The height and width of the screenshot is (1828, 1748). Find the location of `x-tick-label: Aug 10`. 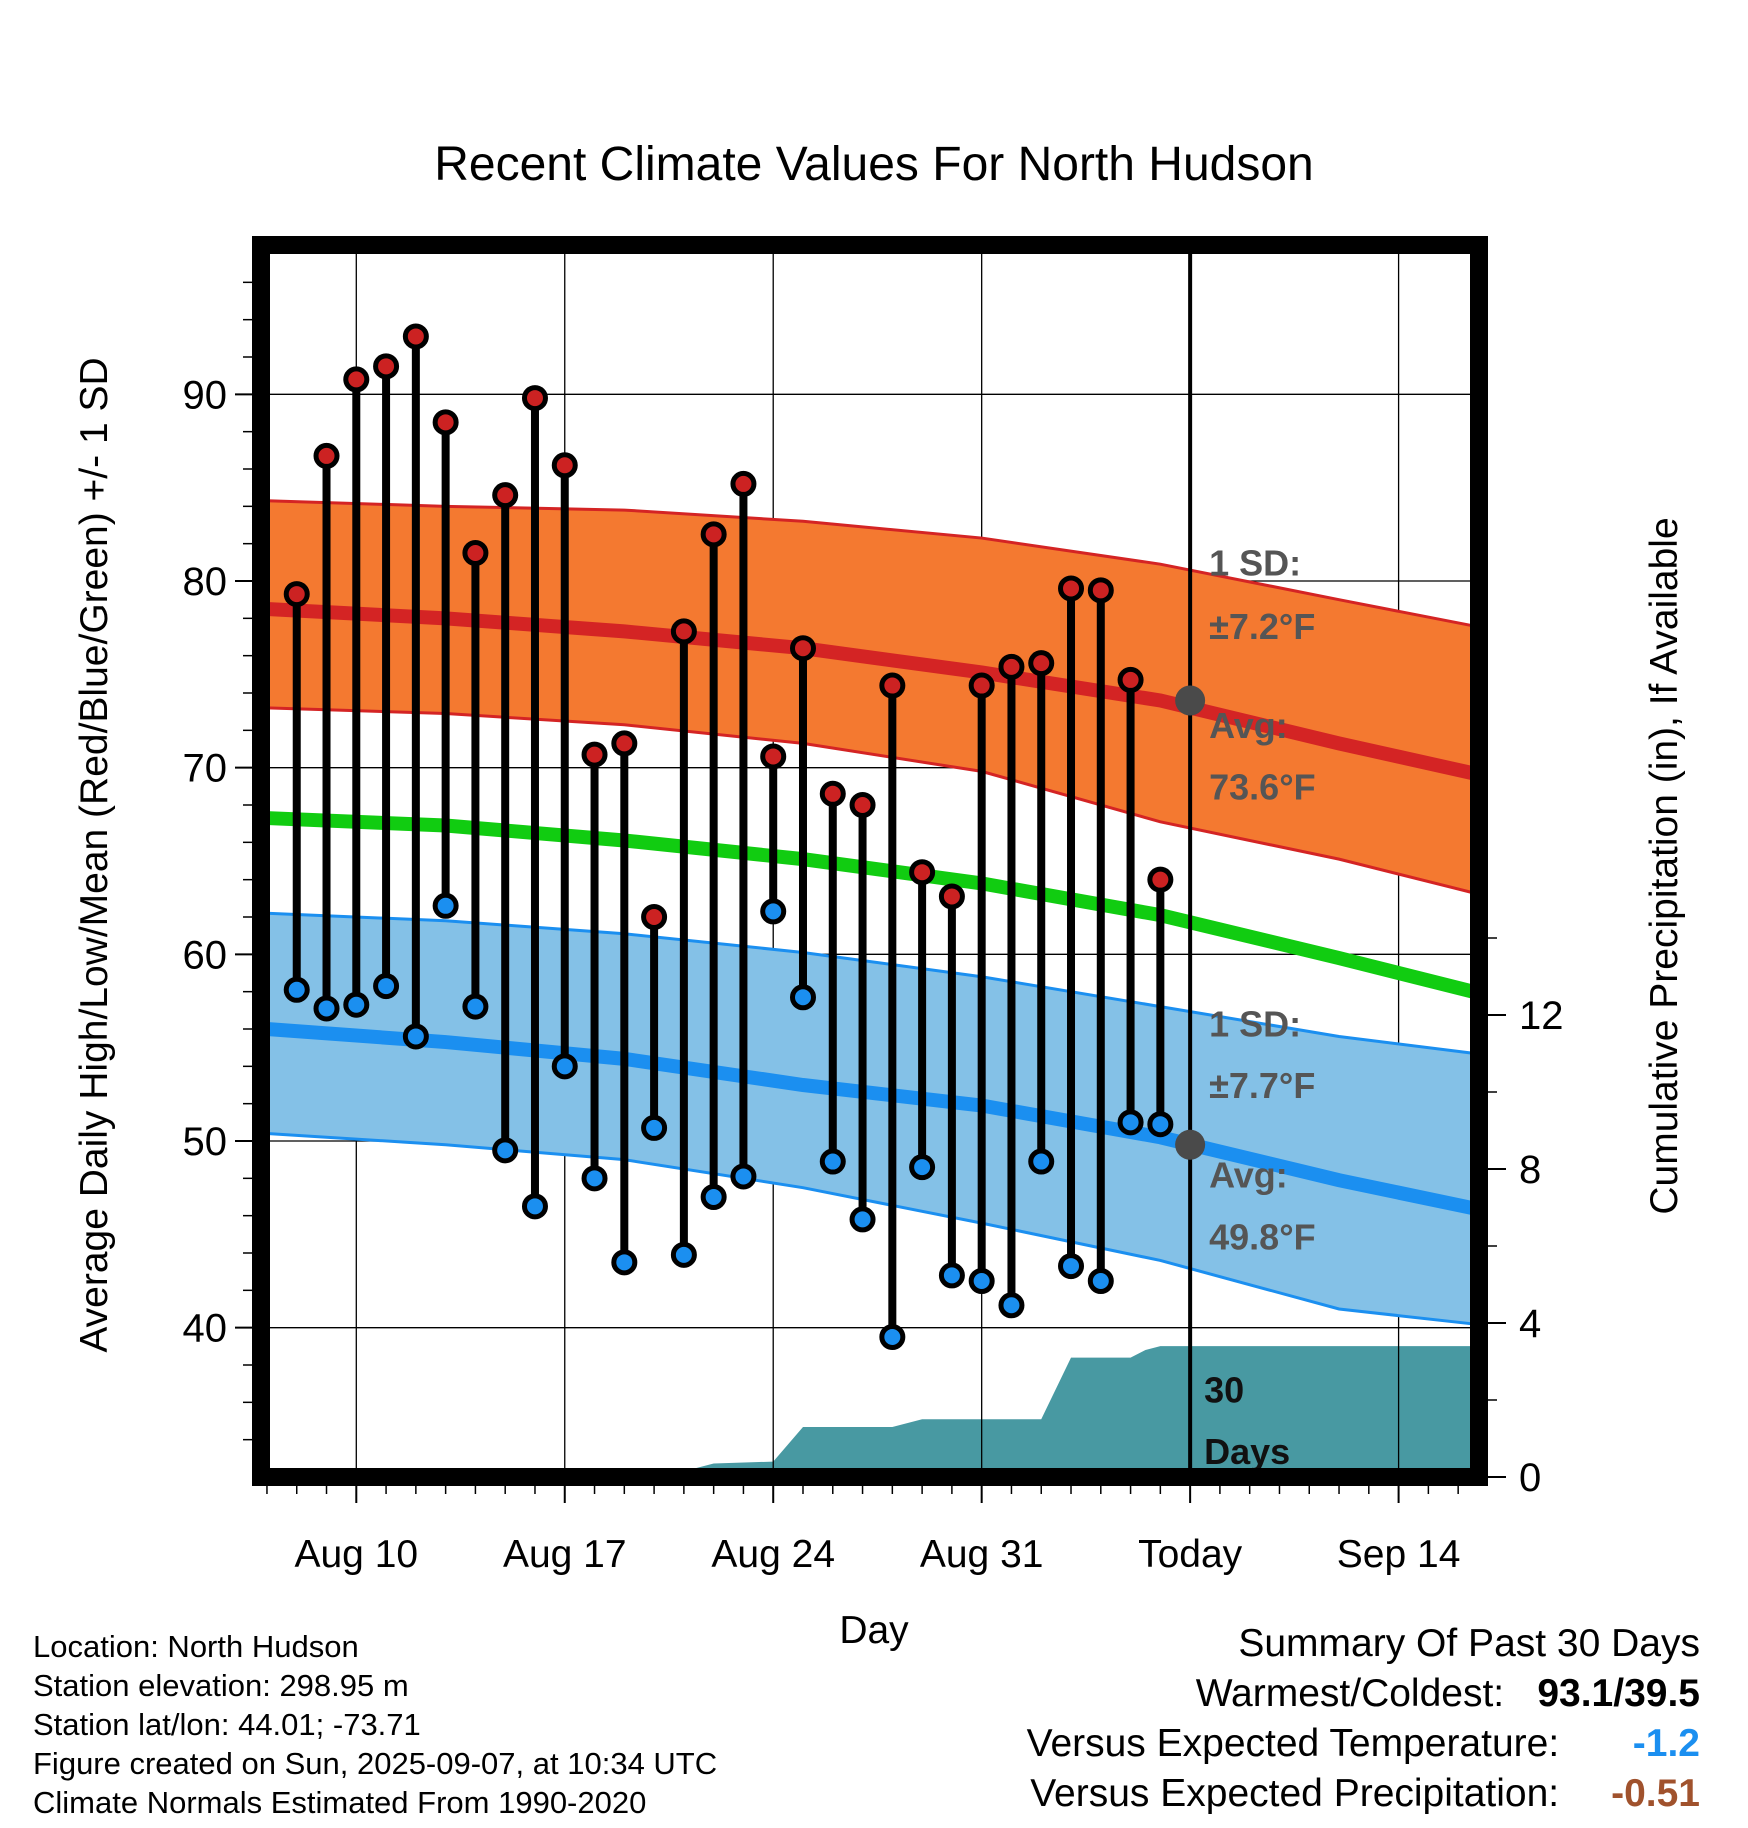

x-tick-label: Aug 10 is located at coordinates (356, 1554).